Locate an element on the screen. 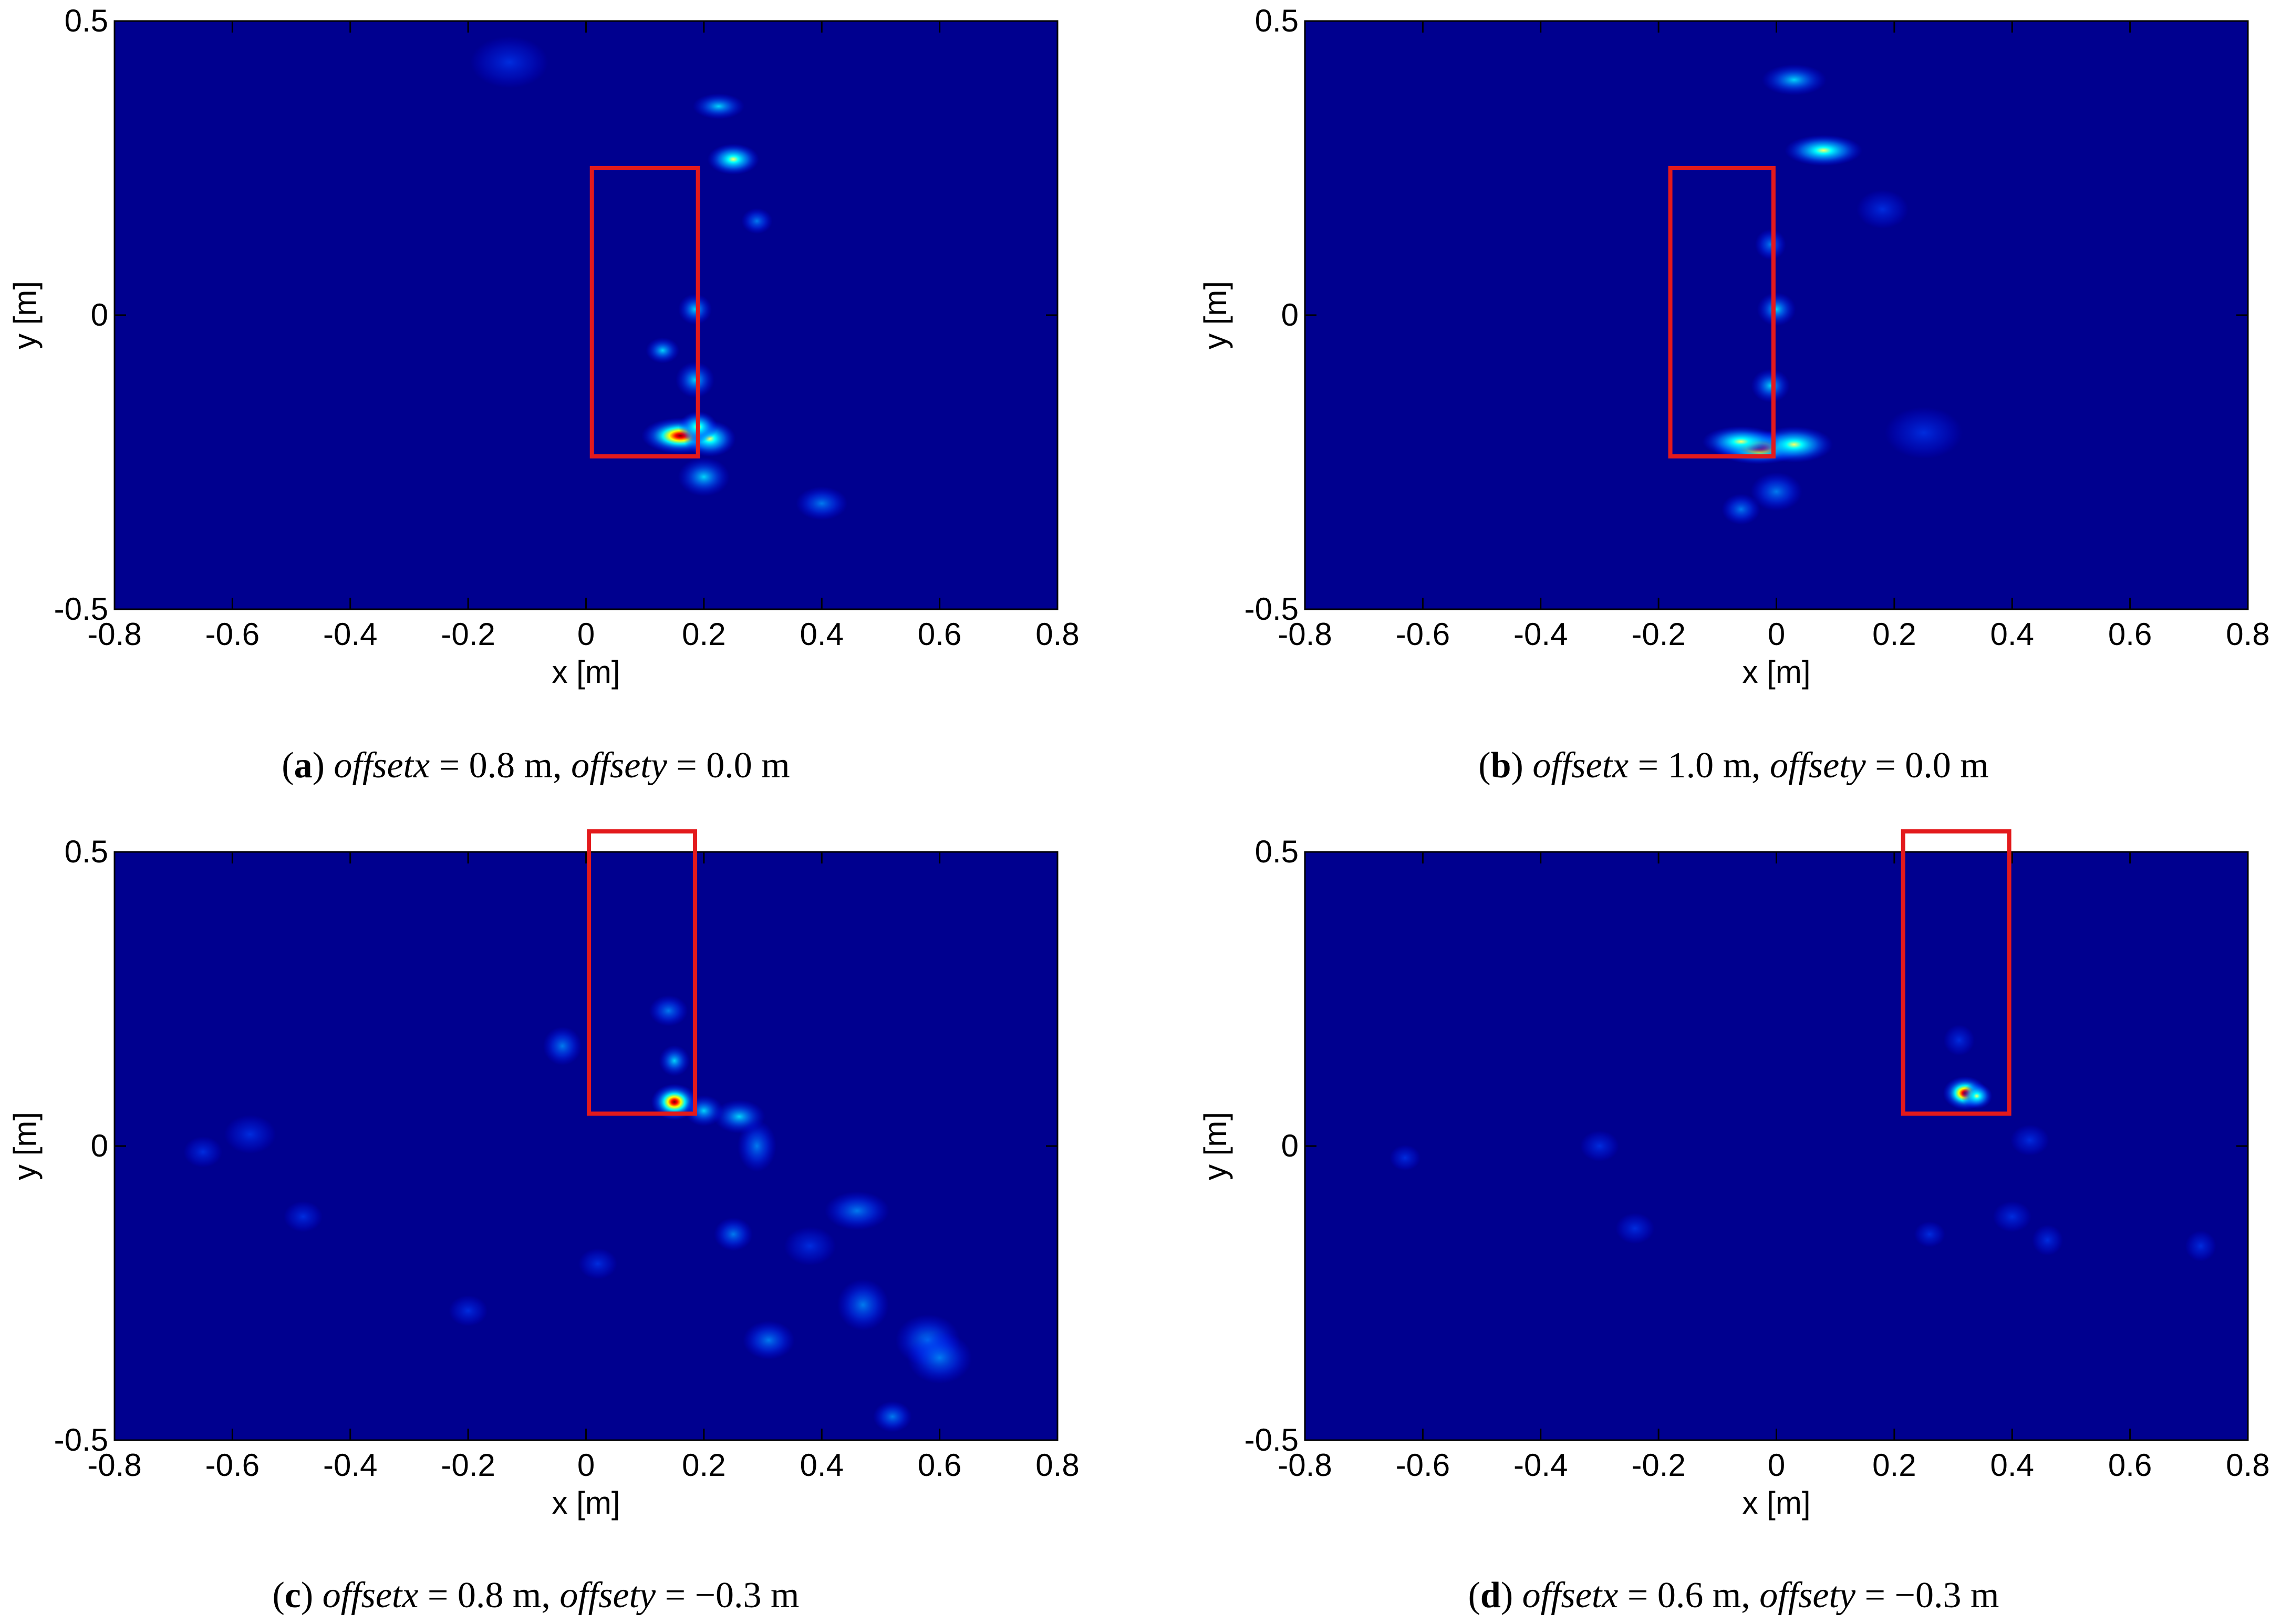 The width and height of the screenshot is (2271, 1624). caption-part: = 0.0 m is located at coordinates (1927, 765).